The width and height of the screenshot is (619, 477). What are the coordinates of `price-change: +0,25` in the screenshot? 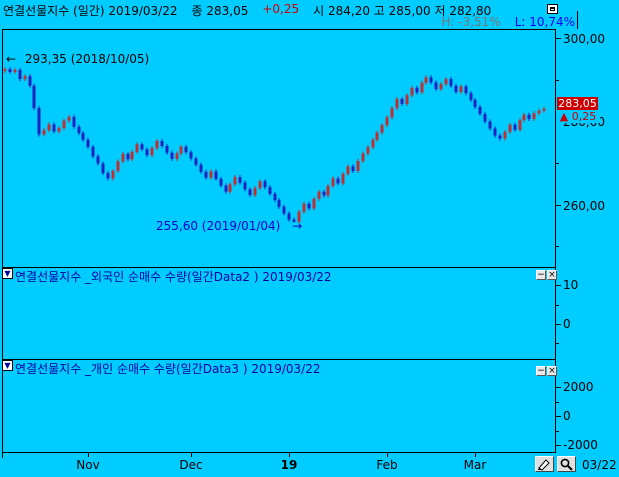 It's located at (281, 9).